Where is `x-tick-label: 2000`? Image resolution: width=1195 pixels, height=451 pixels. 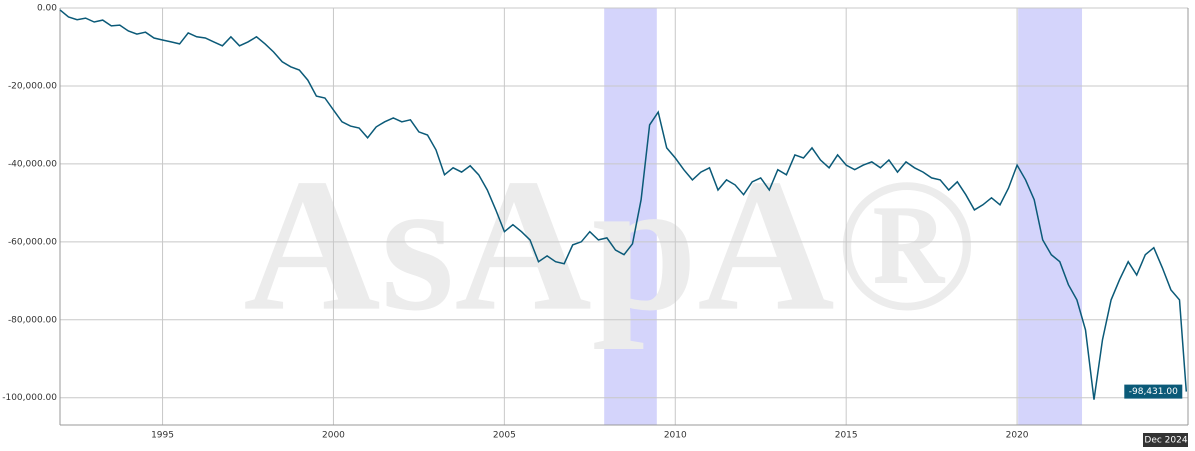 x-tick-label: 2000 is located at coordinates (333, 436).